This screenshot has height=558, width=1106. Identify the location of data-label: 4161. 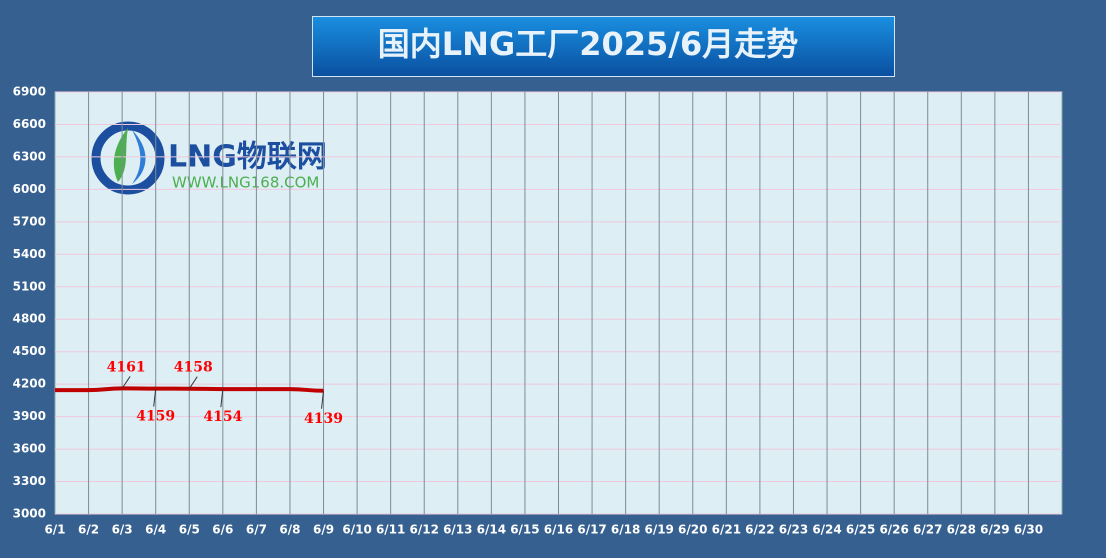
(126, 367).